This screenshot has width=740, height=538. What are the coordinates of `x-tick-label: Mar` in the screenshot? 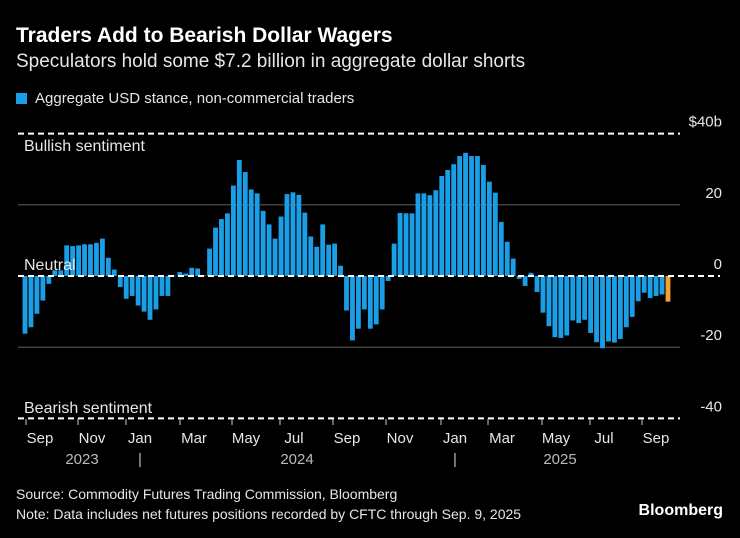 It's located at (502, 438).